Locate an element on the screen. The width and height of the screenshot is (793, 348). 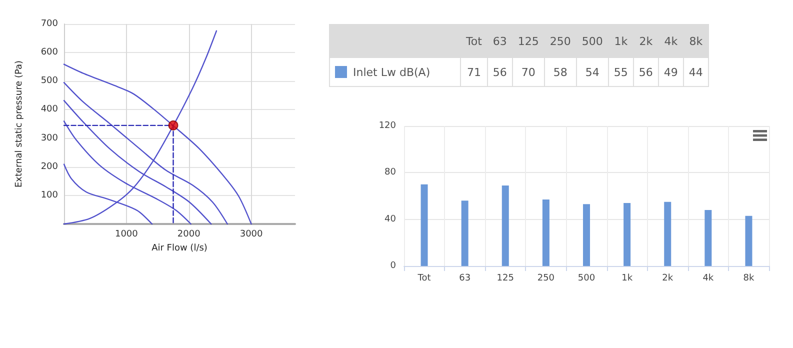
category-label: 1k is located at coordinates (621, 41).